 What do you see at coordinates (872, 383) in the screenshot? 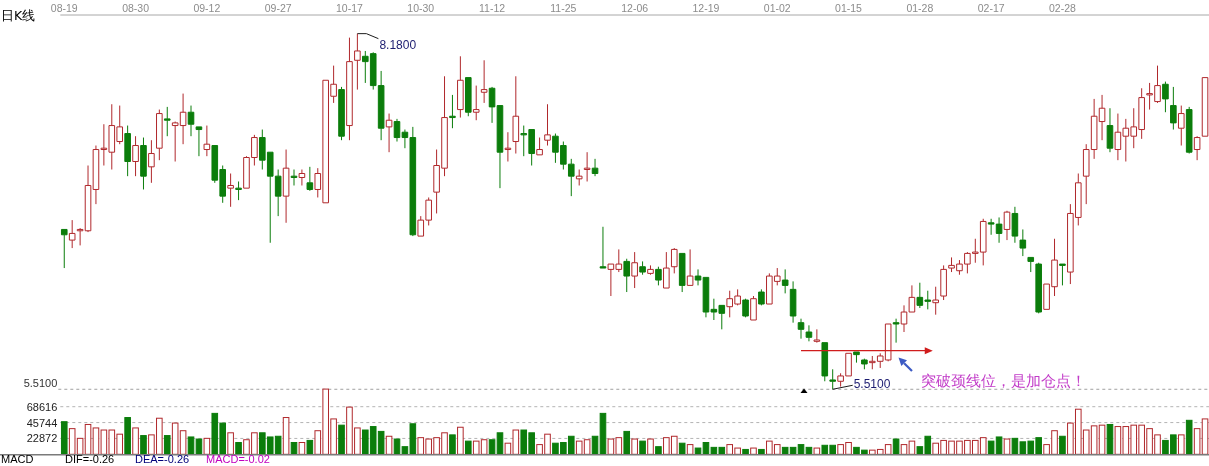
I see `annotation: 5.5100` at bounding box center [872, 383].